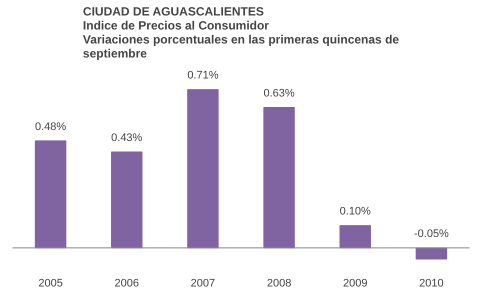 The height and width of the screenshot is (291, 483). Describe the element at coordinates (127, 138) in the screenshot. I see `data-label: 0.43%` at that location.